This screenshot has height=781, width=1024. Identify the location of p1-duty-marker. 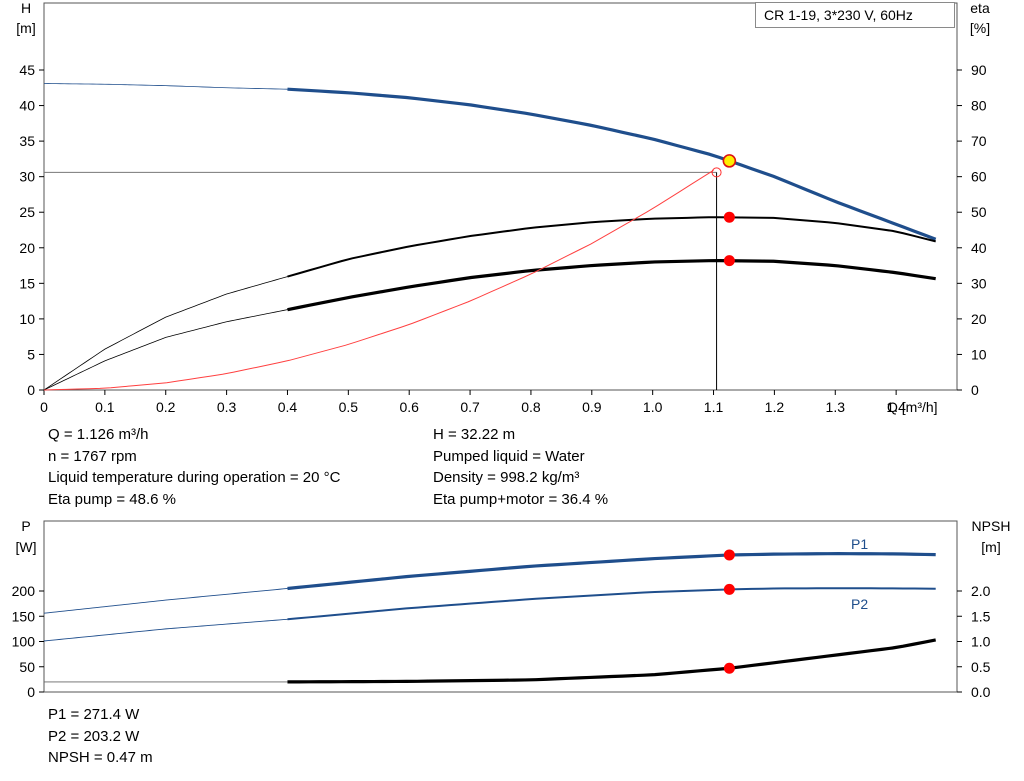
(729, 555).